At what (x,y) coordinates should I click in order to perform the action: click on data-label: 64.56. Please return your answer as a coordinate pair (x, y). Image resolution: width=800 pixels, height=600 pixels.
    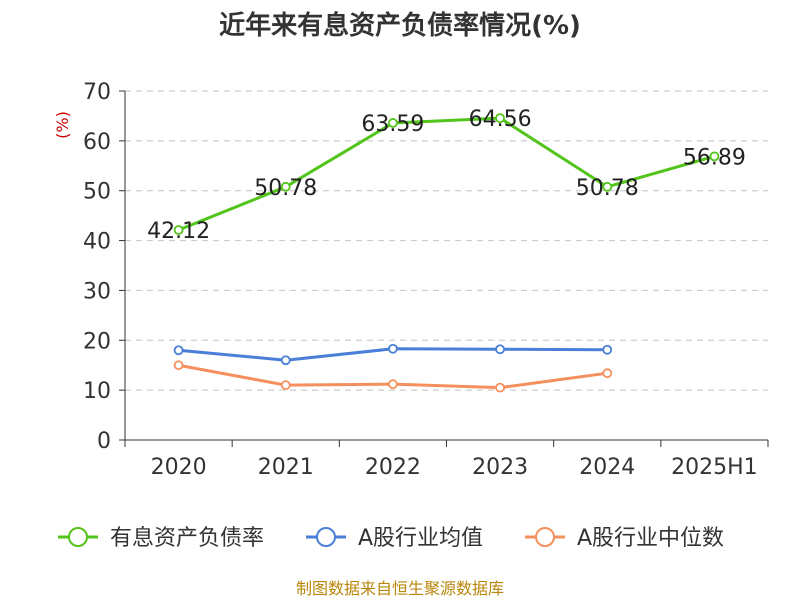
    Looking at the image, I should click on (500, 119).